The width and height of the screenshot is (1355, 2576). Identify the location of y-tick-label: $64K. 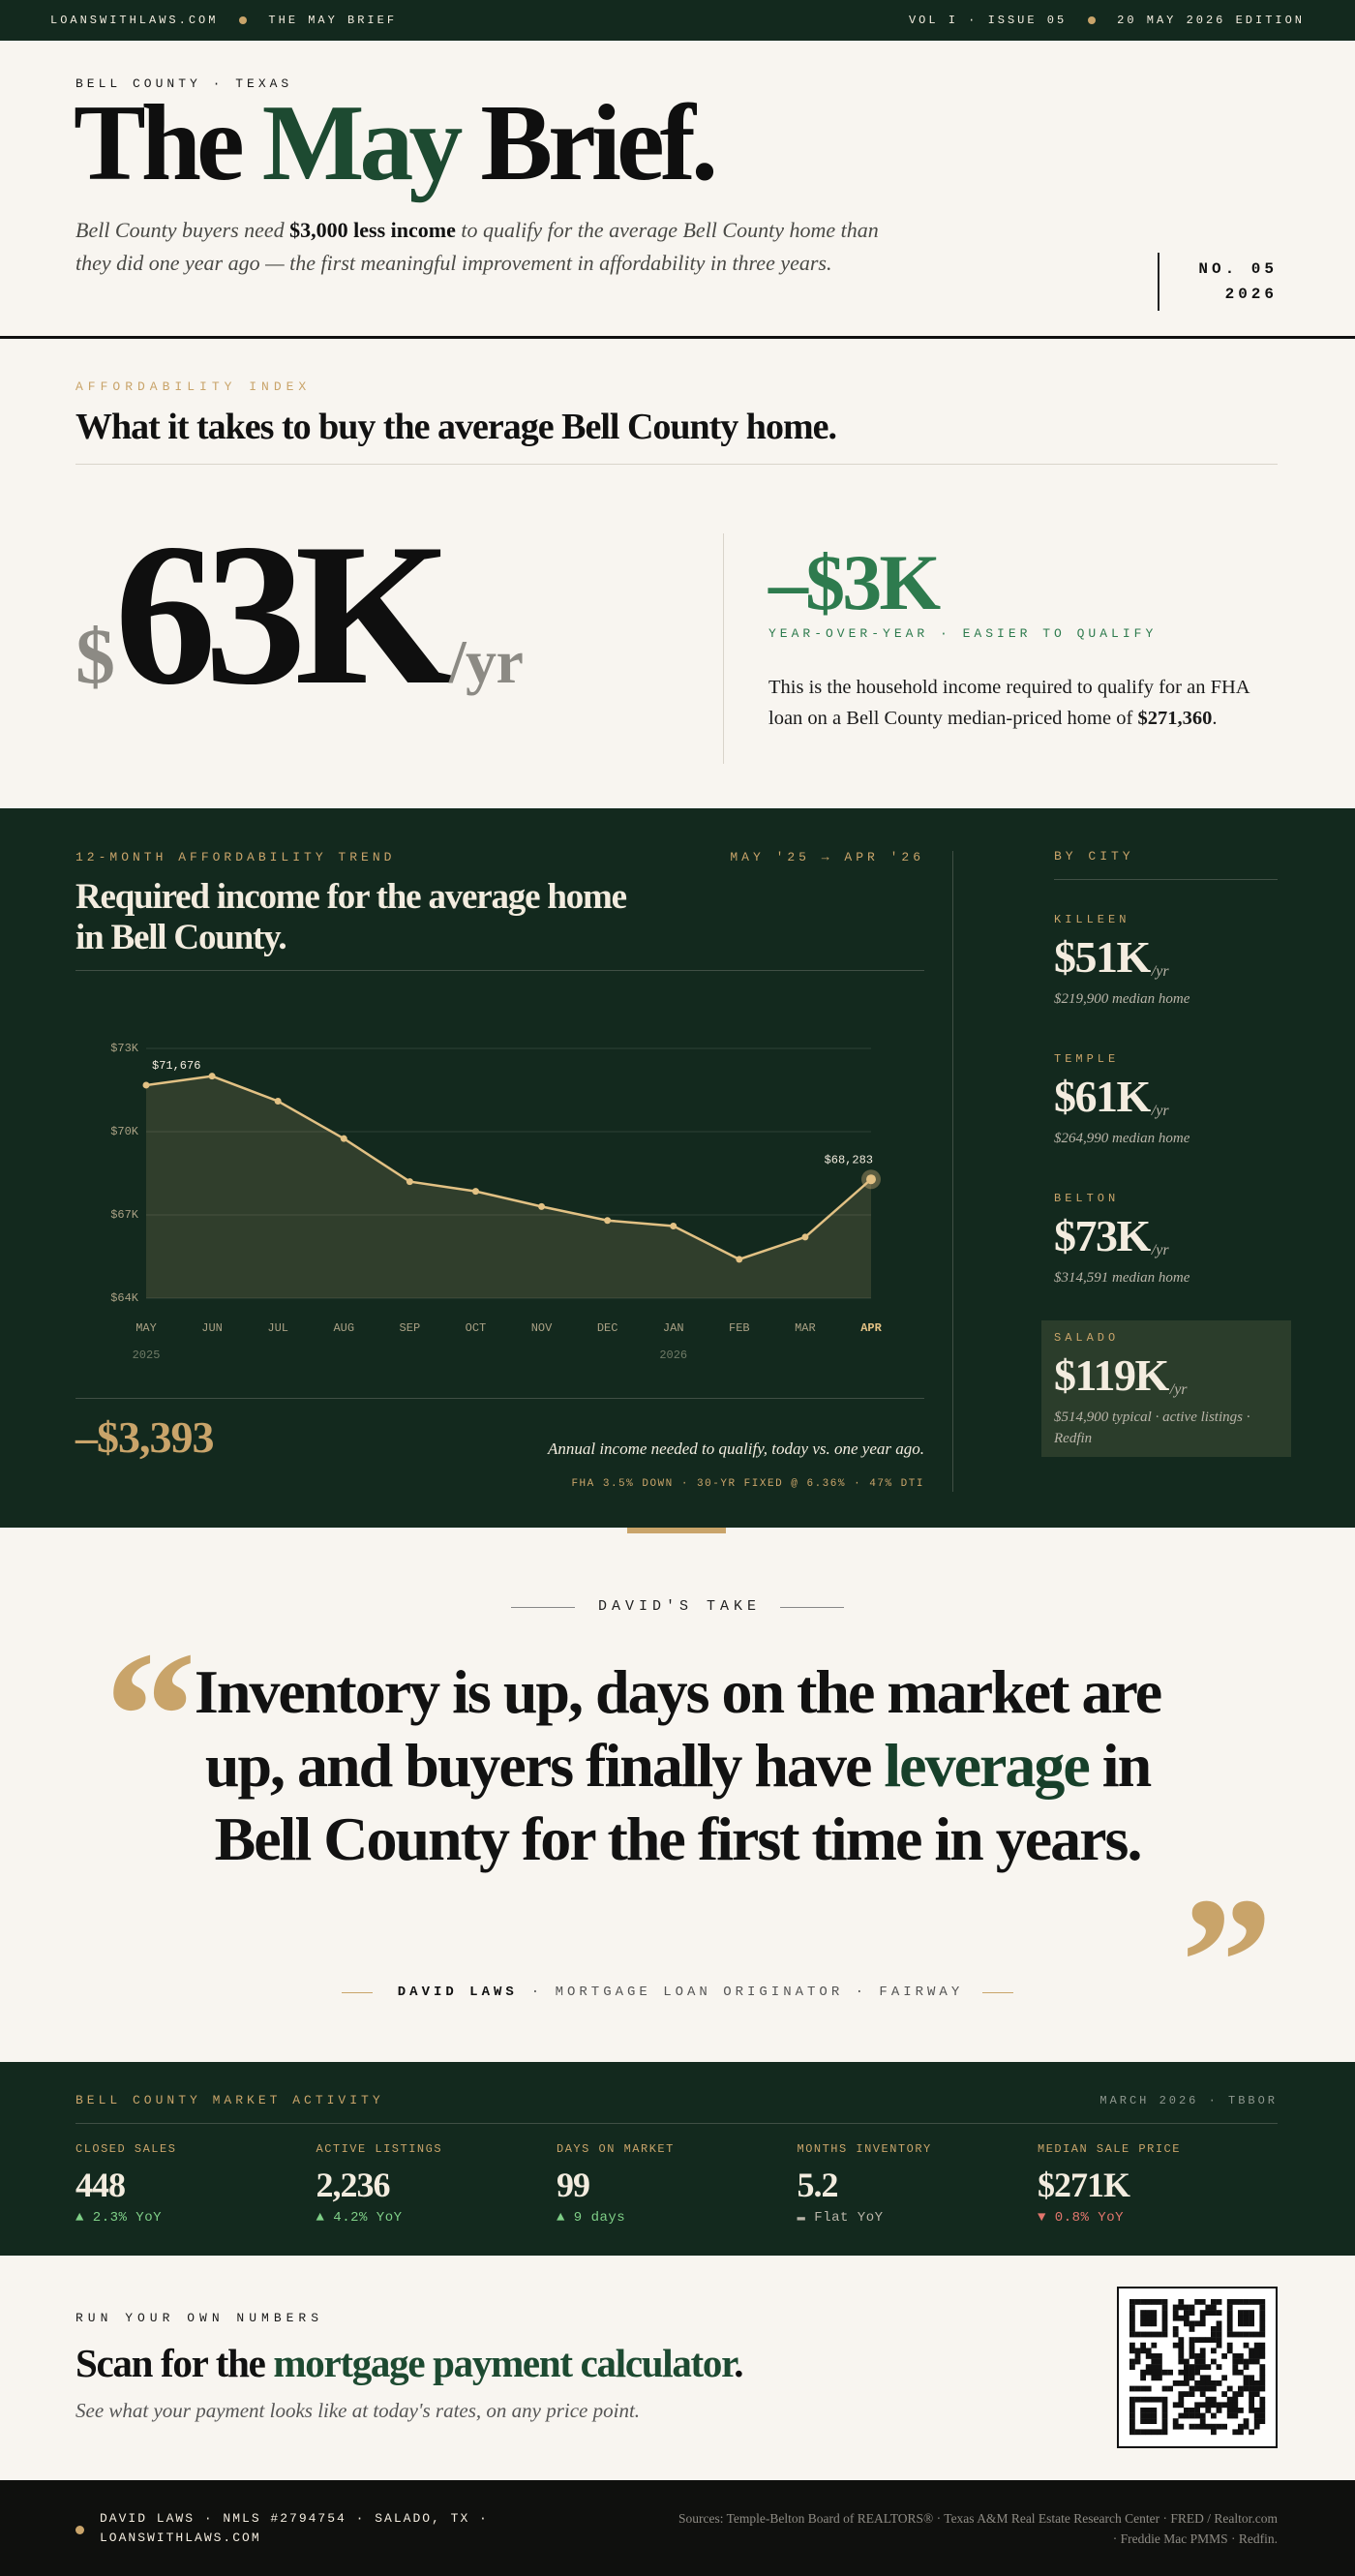
(124, 1298).